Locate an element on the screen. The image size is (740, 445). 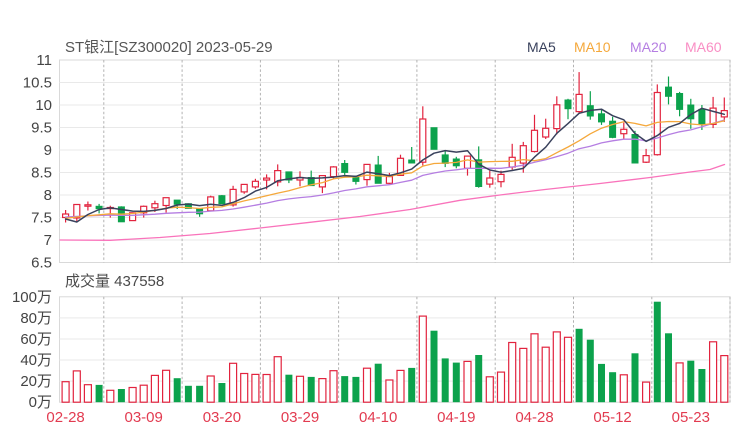
svg-text: 9 is located at coordinates (48, 150).